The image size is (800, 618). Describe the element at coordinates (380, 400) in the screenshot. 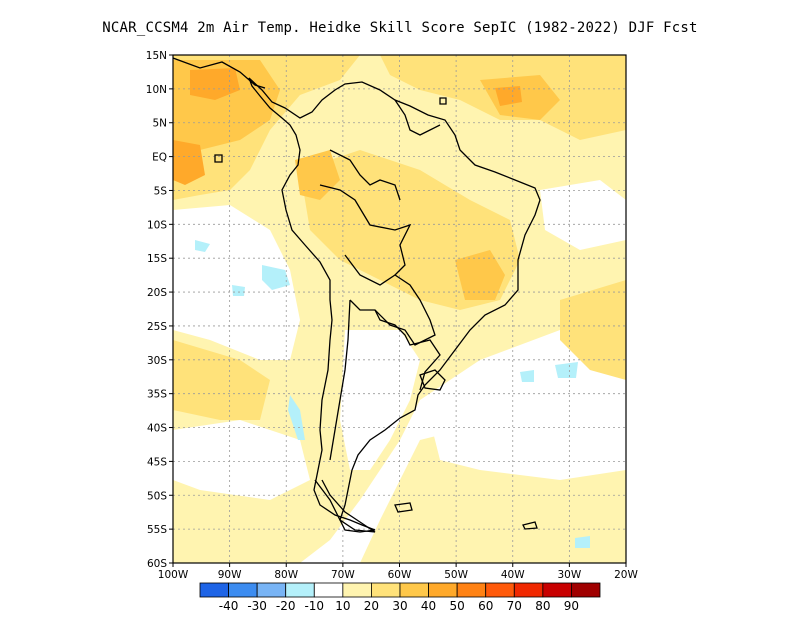

I see `field-gap-southern-cone` at that location.